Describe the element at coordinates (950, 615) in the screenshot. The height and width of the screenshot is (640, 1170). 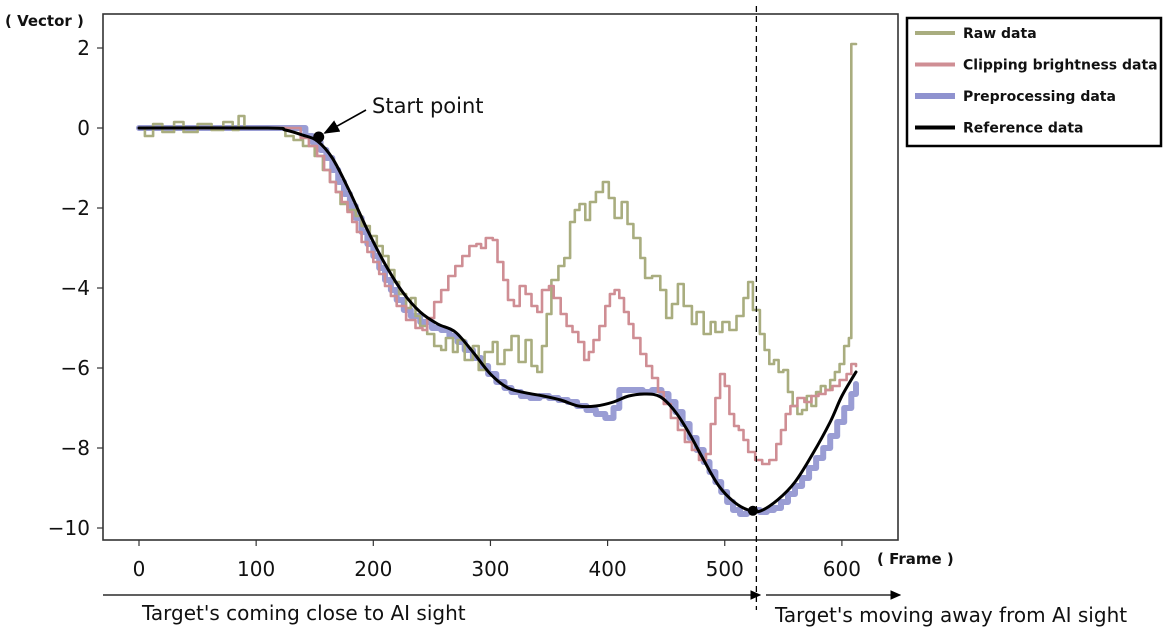
I see `retreat-label: Target's moving away from AI sight` at that location.